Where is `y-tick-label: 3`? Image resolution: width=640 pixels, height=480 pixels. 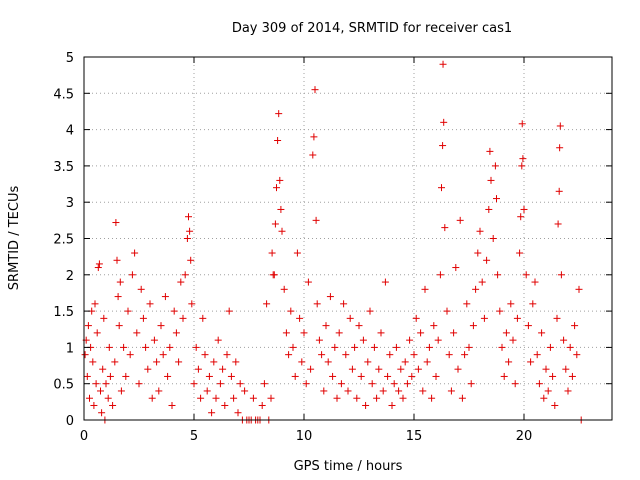 y-tick-label: 3 is located at coordinates (70, 203).